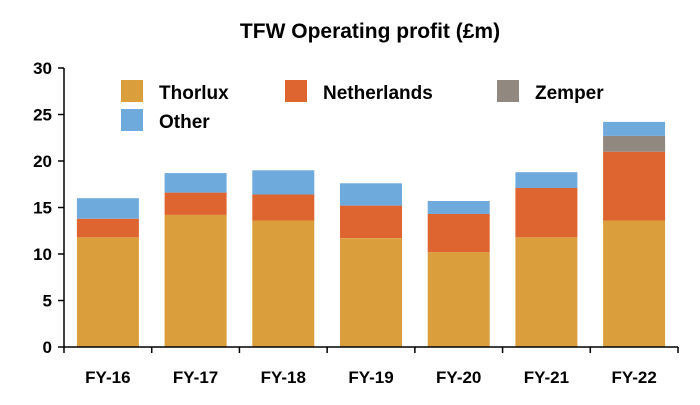  What do you see at coordinates (378, 93) in the screenshot?
I see `legend-label-netherlands: Netherlands` at bounding box center [378, 93].